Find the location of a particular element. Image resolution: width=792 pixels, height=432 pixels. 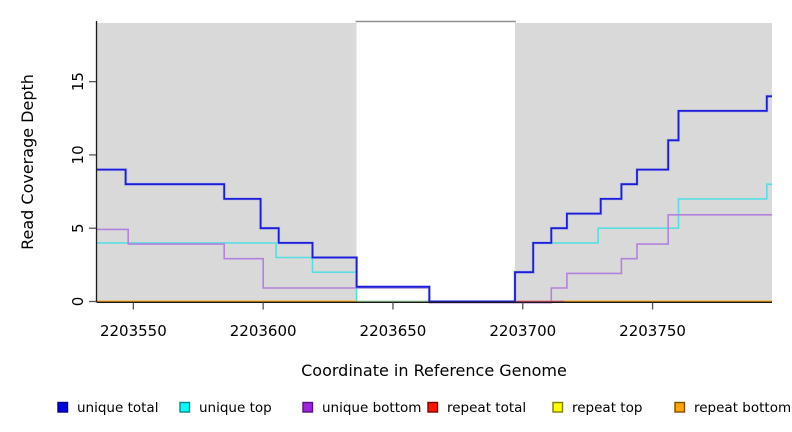

y-tick-label: 15 is located at coordinates (78, 81).